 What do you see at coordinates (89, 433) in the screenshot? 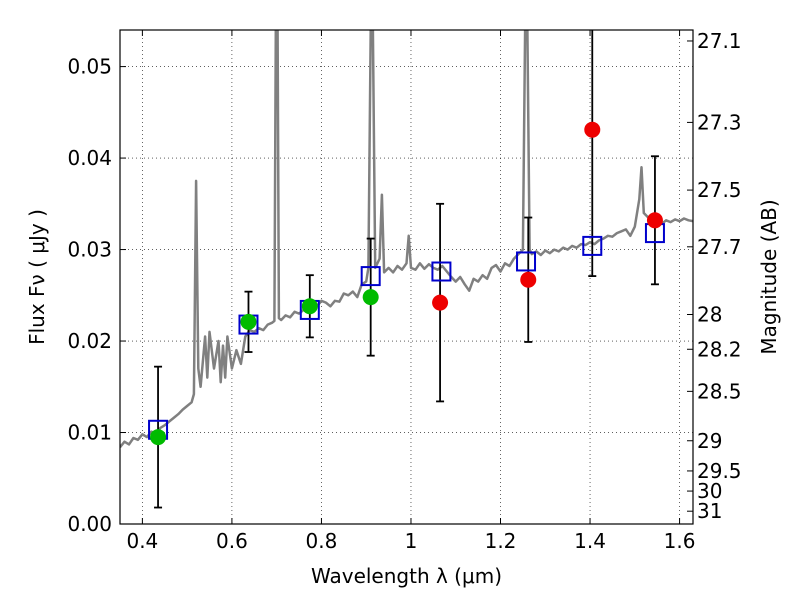
I see `y-tick-label: 0.01` at bounding box center [89, 433].